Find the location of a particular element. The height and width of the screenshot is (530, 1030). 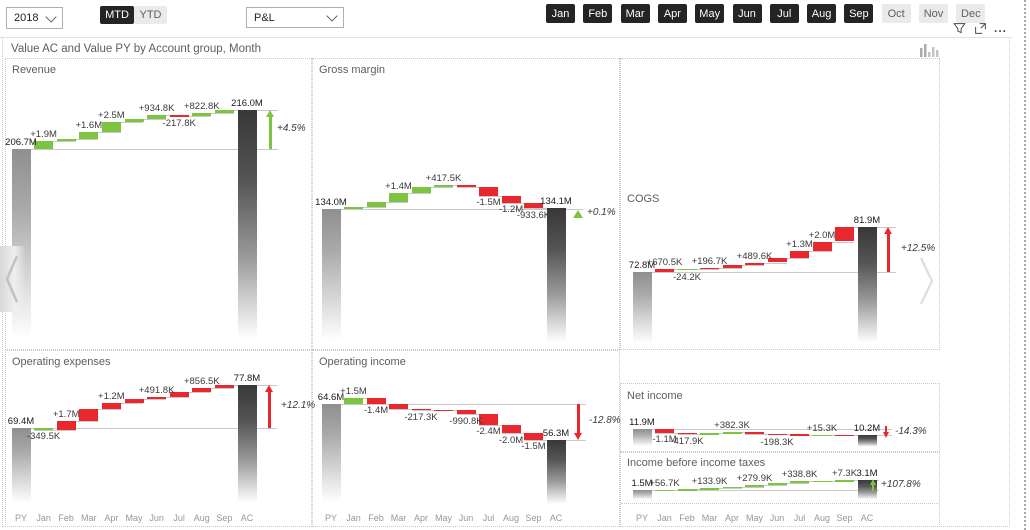

month-button-dec: Dec is located at coordinates (971, 13).